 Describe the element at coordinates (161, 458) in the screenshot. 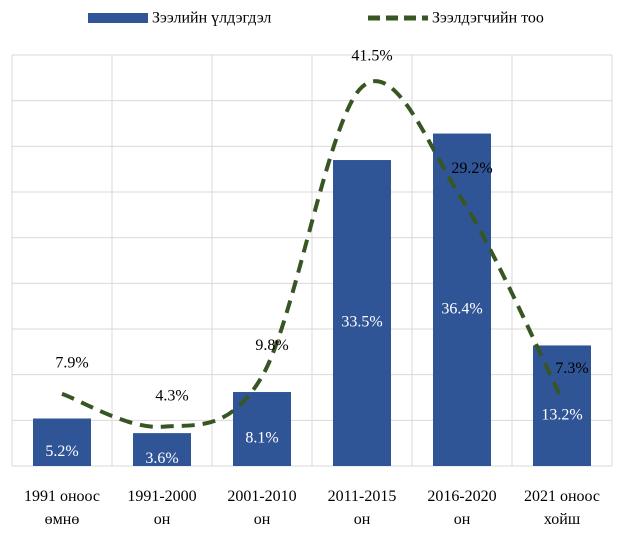

I see `bar-value-label: 3.6%` at that location.